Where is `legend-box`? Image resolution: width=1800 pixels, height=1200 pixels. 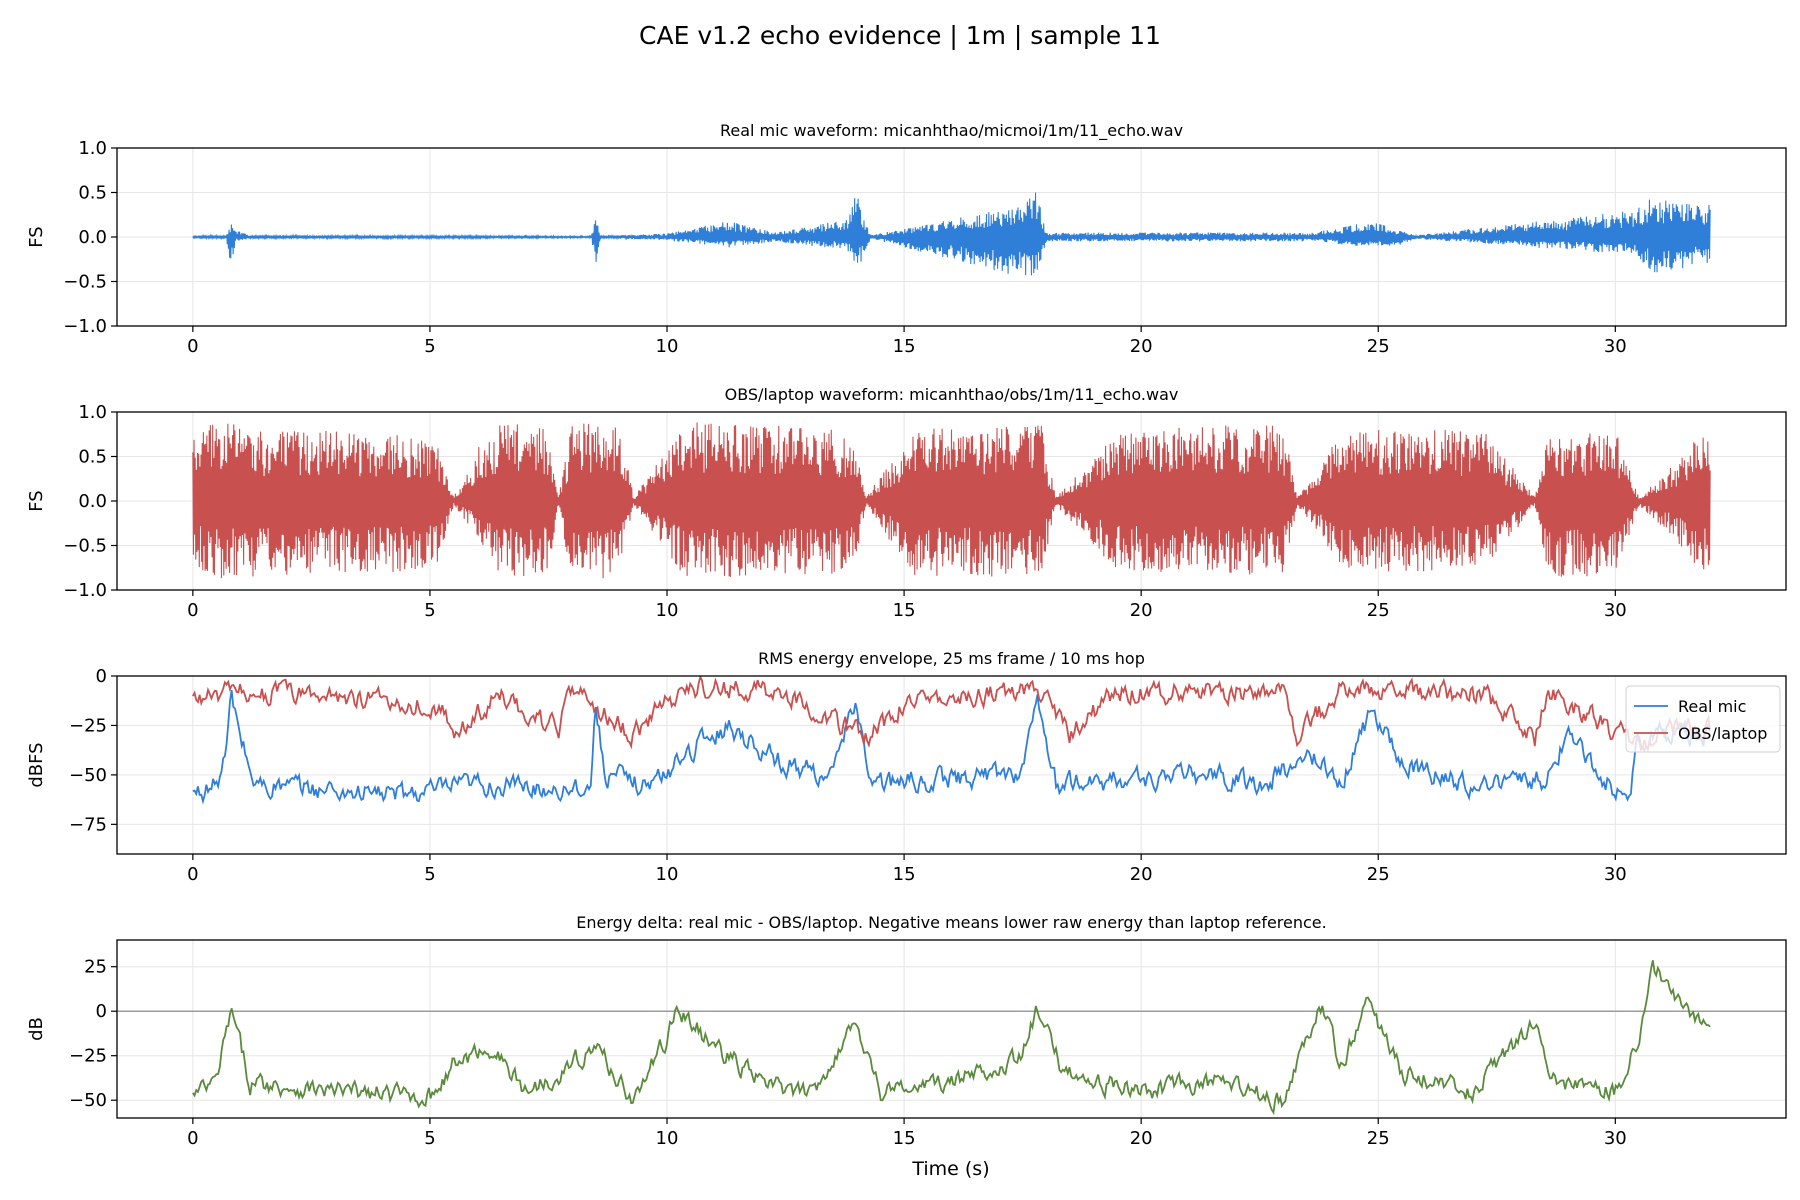
legend-box is located at coordinates (1703, 719).